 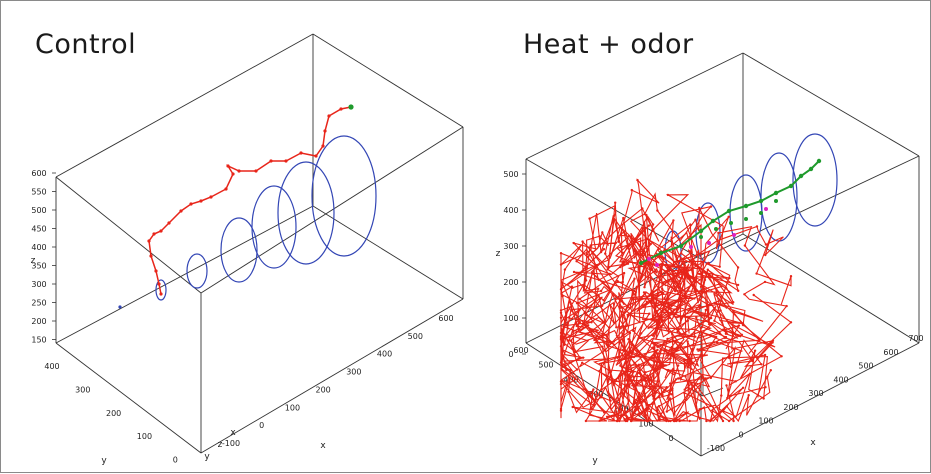 I want to click on z-tick-label: 450, so click(x=38, y=229).